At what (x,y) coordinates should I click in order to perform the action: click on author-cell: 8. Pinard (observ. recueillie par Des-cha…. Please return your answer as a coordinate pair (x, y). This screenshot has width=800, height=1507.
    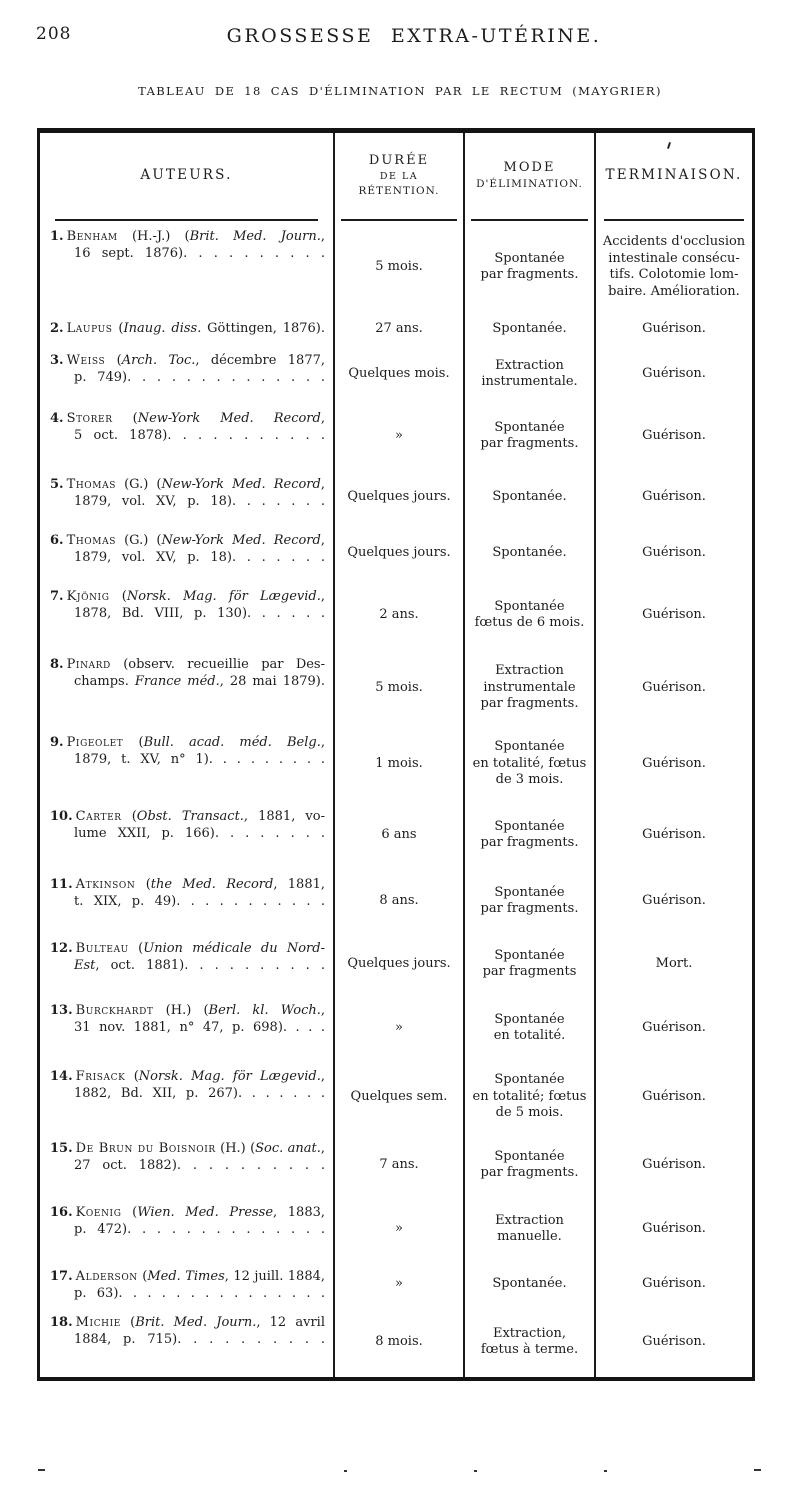
    Looking at the image, I should click on (187, 688).